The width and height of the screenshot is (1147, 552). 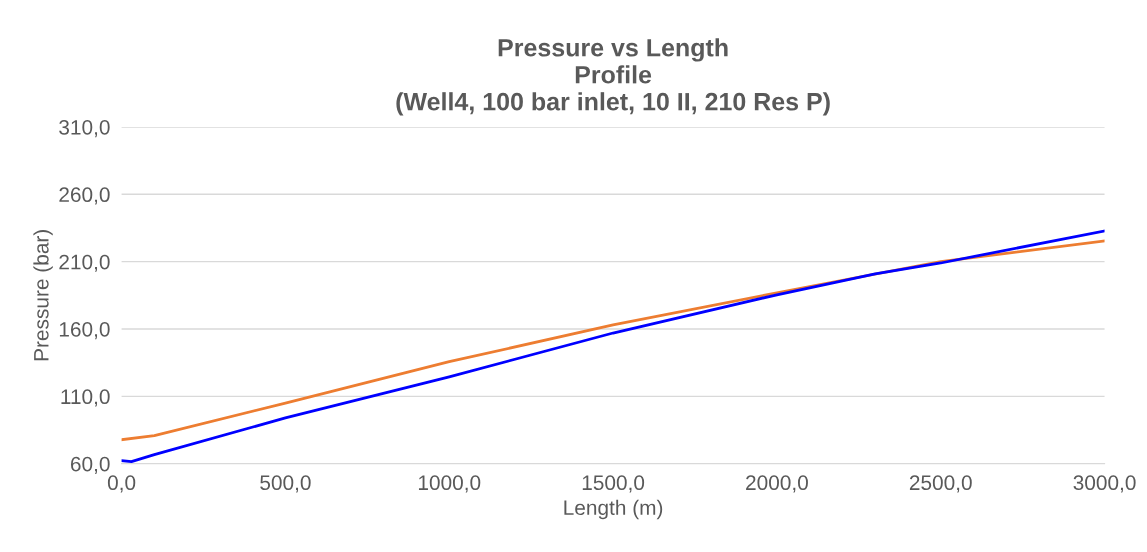 What do you see at coordinates (121, 484) in the screenshot?
I see `x-tick-label: 0,0` at bounding box center [121, 484].